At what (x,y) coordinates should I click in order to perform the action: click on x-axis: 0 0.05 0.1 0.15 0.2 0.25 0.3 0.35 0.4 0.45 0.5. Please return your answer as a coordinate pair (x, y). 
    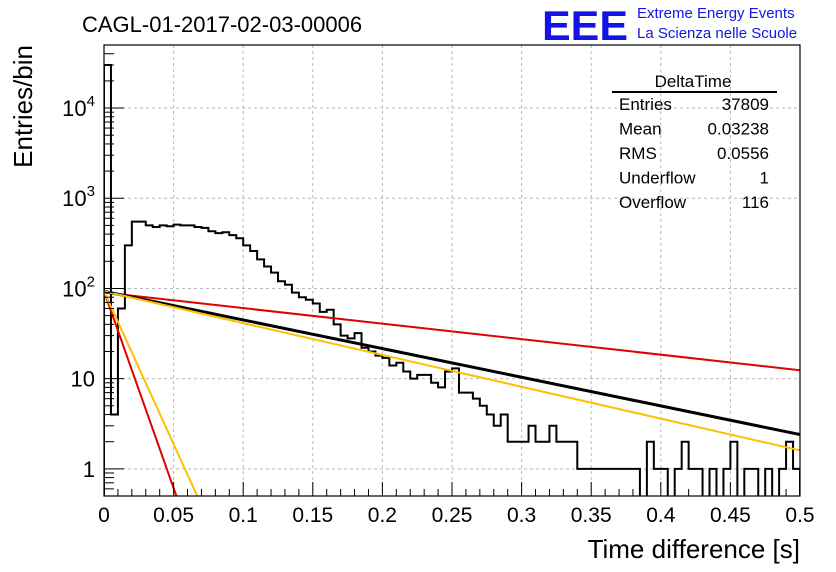
    Looking at the image, I should click on (456, 504).